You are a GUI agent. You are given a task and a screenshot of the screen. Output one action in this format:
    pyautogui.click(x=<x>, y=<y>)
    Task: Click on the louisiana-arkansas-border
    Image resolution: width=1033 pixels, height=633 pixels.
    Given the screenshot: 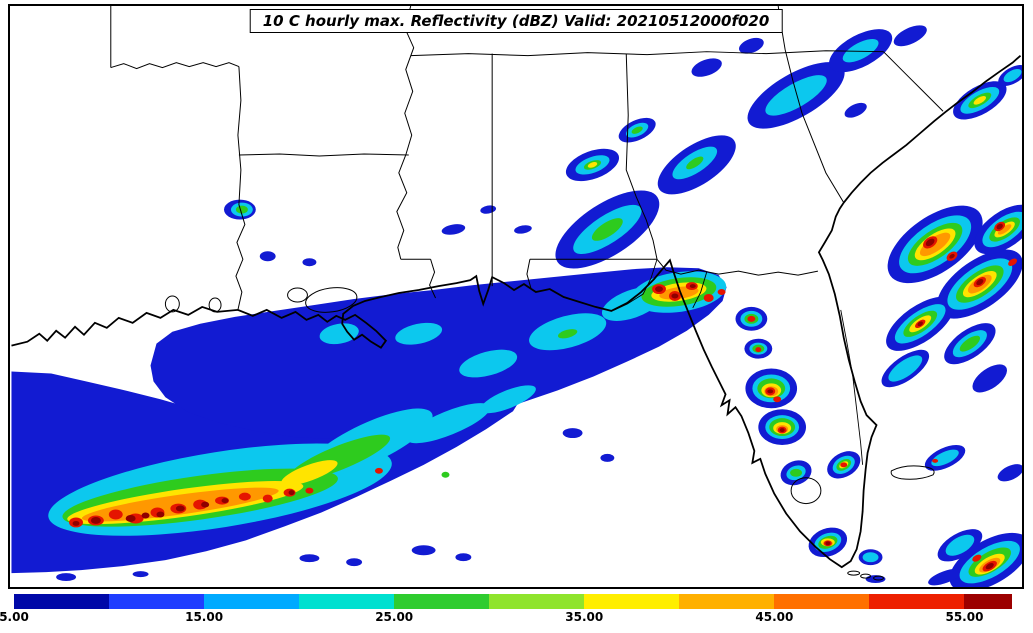 What is the action you would take?
    pyautogui.click(x=323, y=155)
    